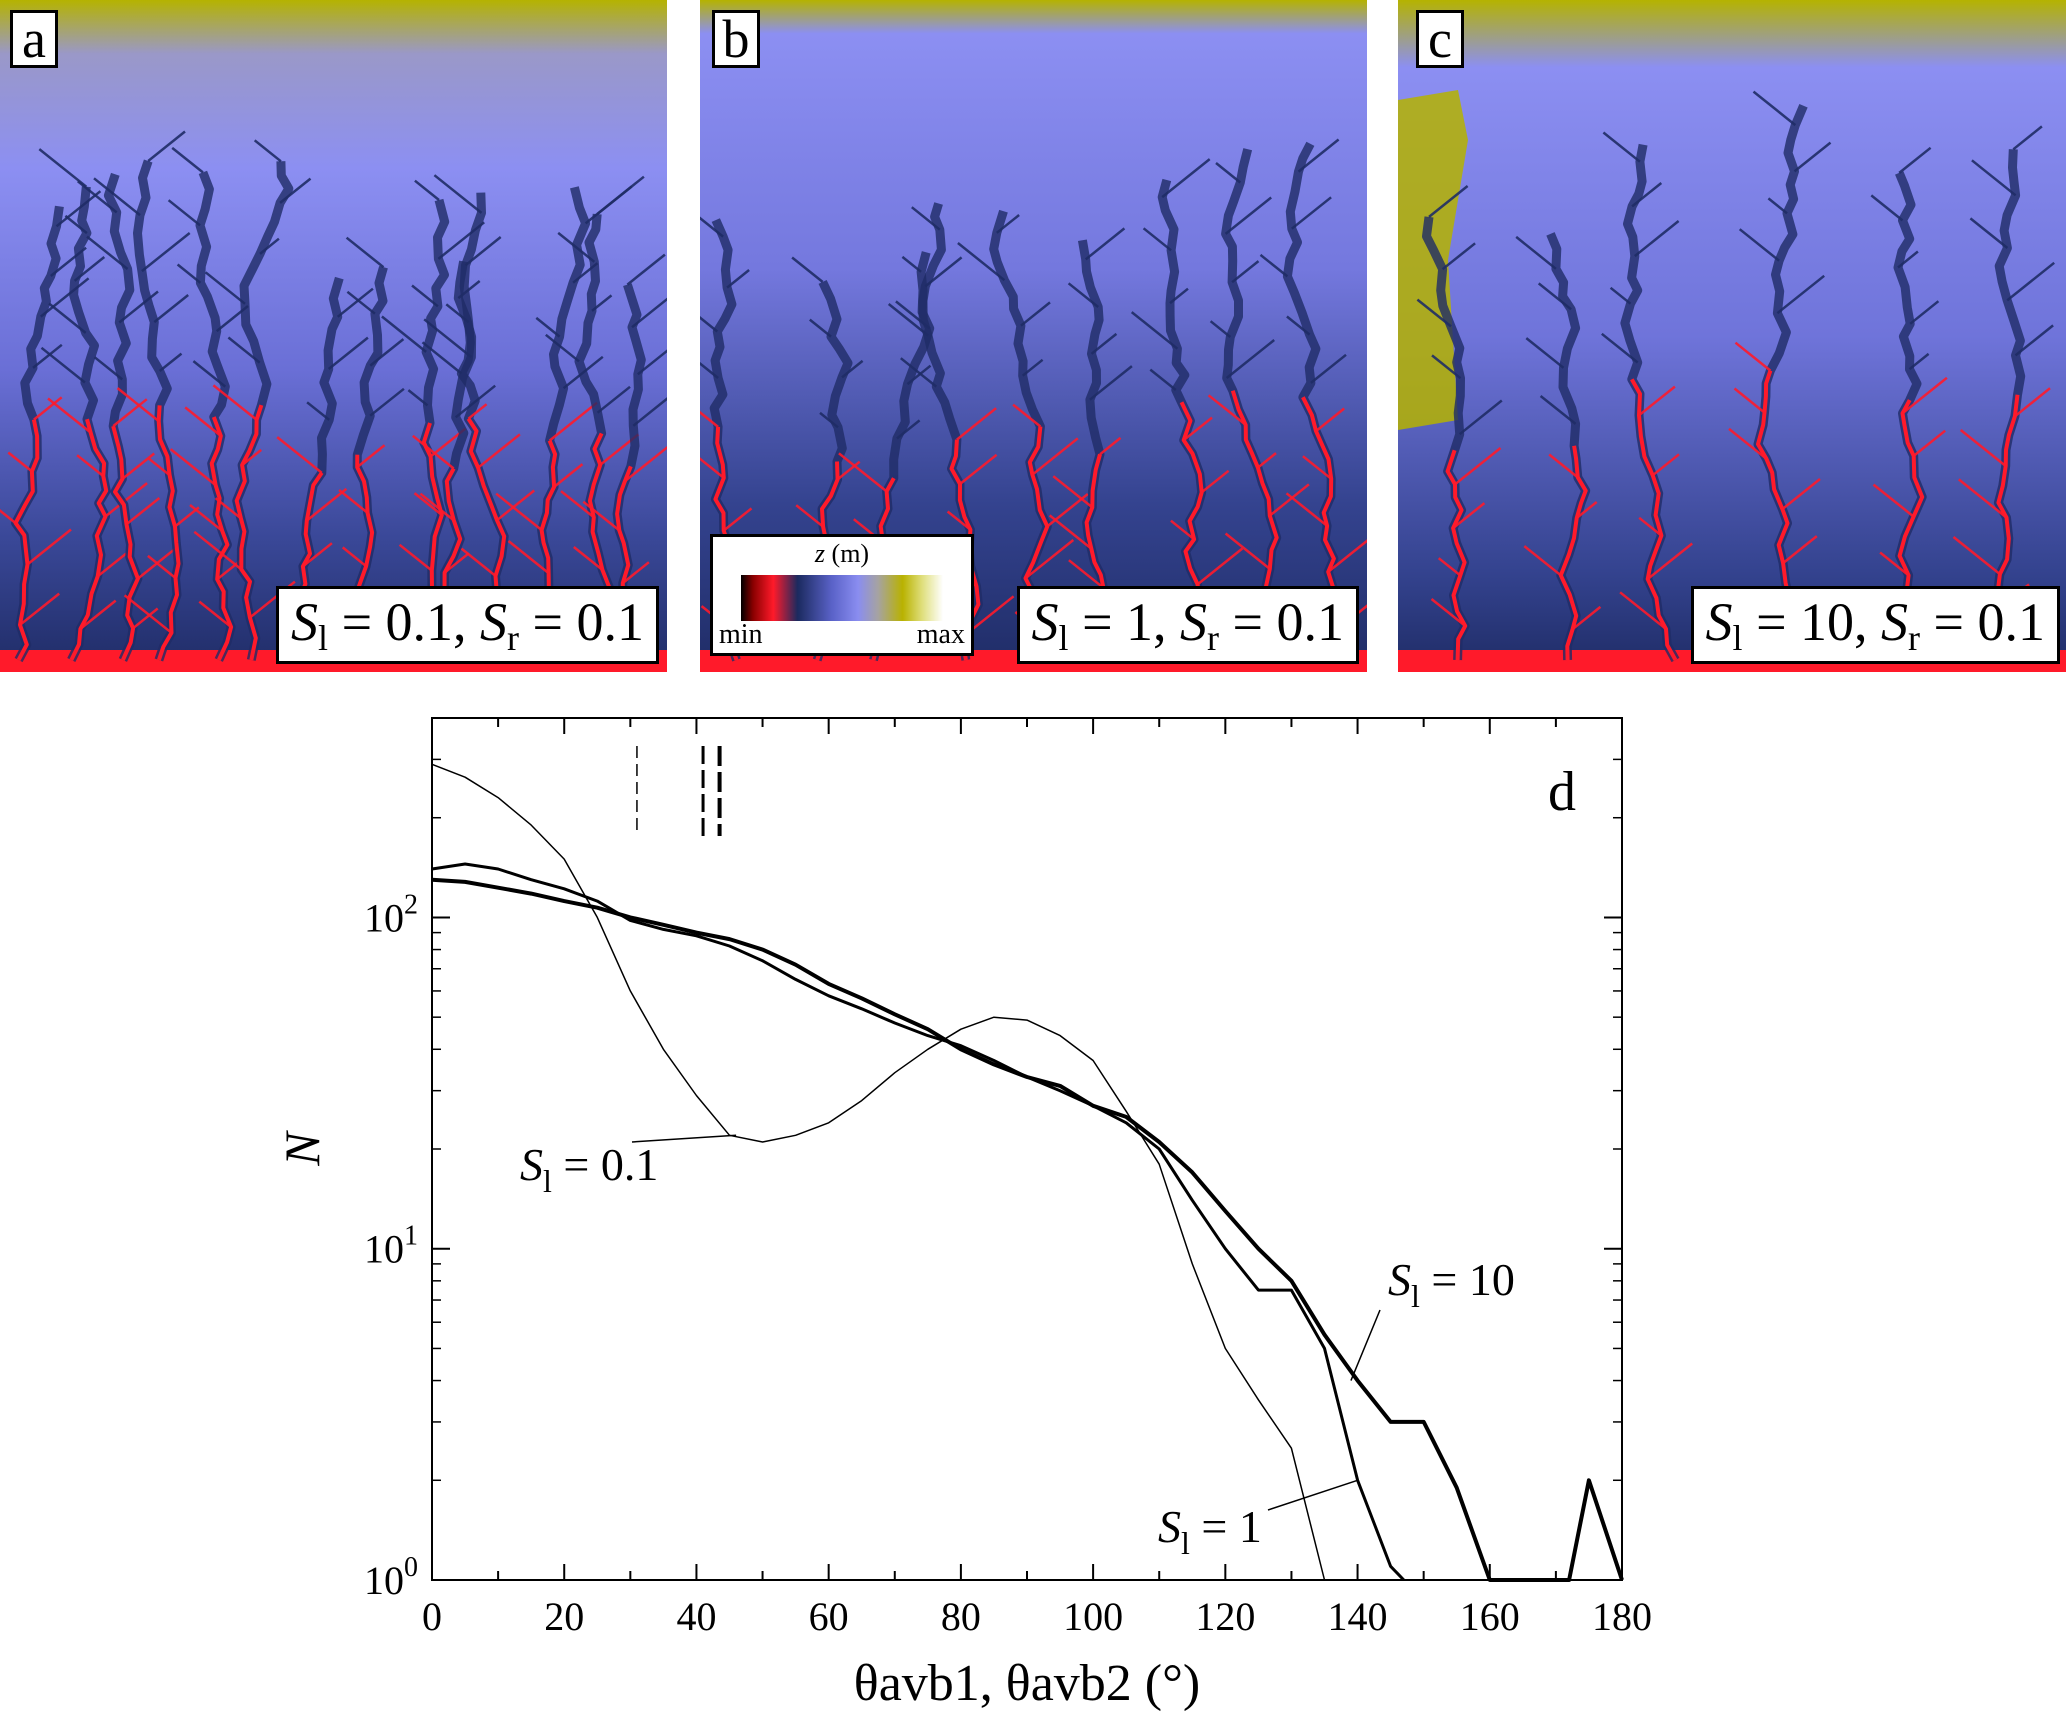 The image size is (2066, 1719). I want to click on x-tick-label: 120, so click(1225, 1616).